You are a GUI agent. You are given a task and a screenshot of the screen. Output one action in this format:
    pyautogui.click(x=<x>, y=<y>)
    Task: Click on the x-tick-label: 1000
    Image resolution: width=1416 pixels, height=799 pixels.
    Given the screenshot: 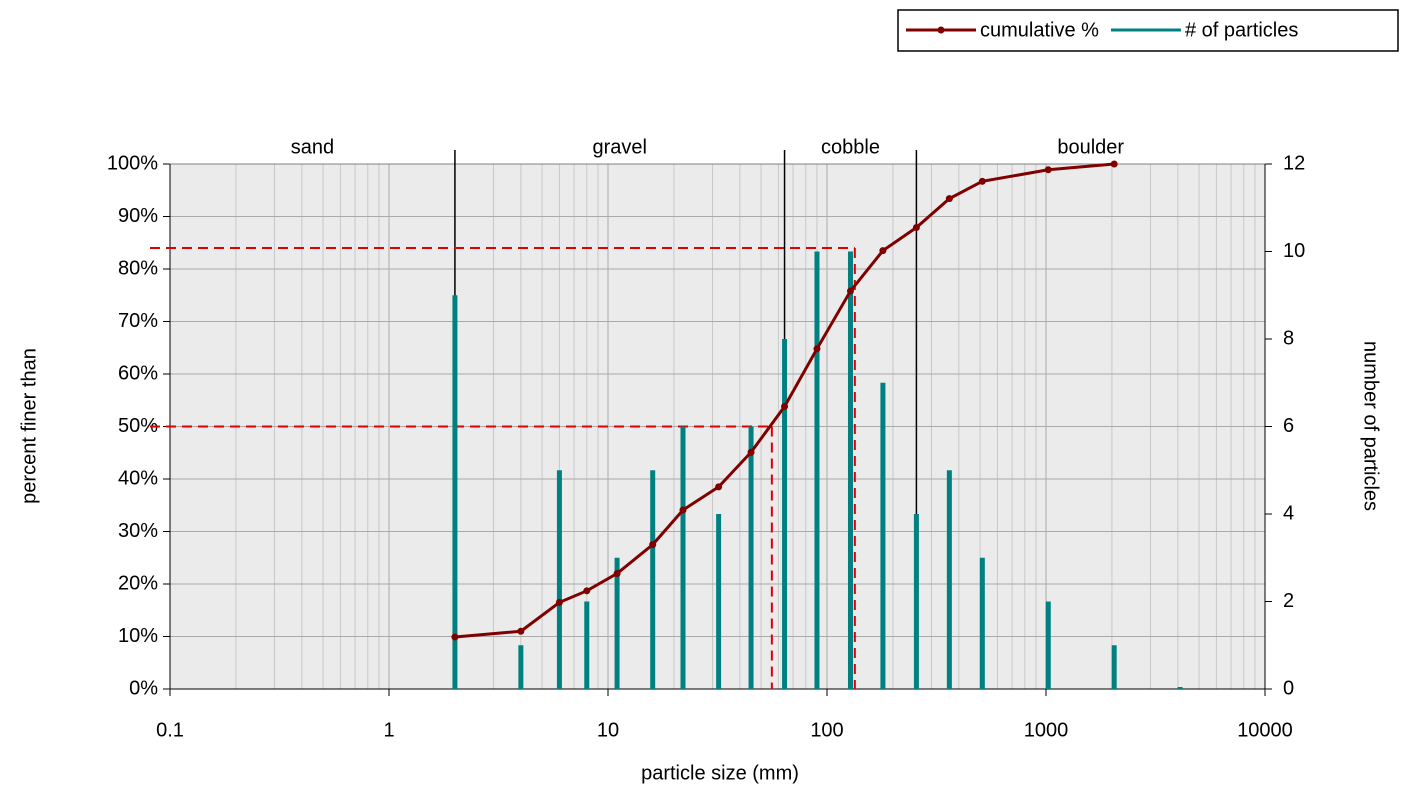 What is the action you would take?
    pyautogui.click(x=1046, y=730)
    